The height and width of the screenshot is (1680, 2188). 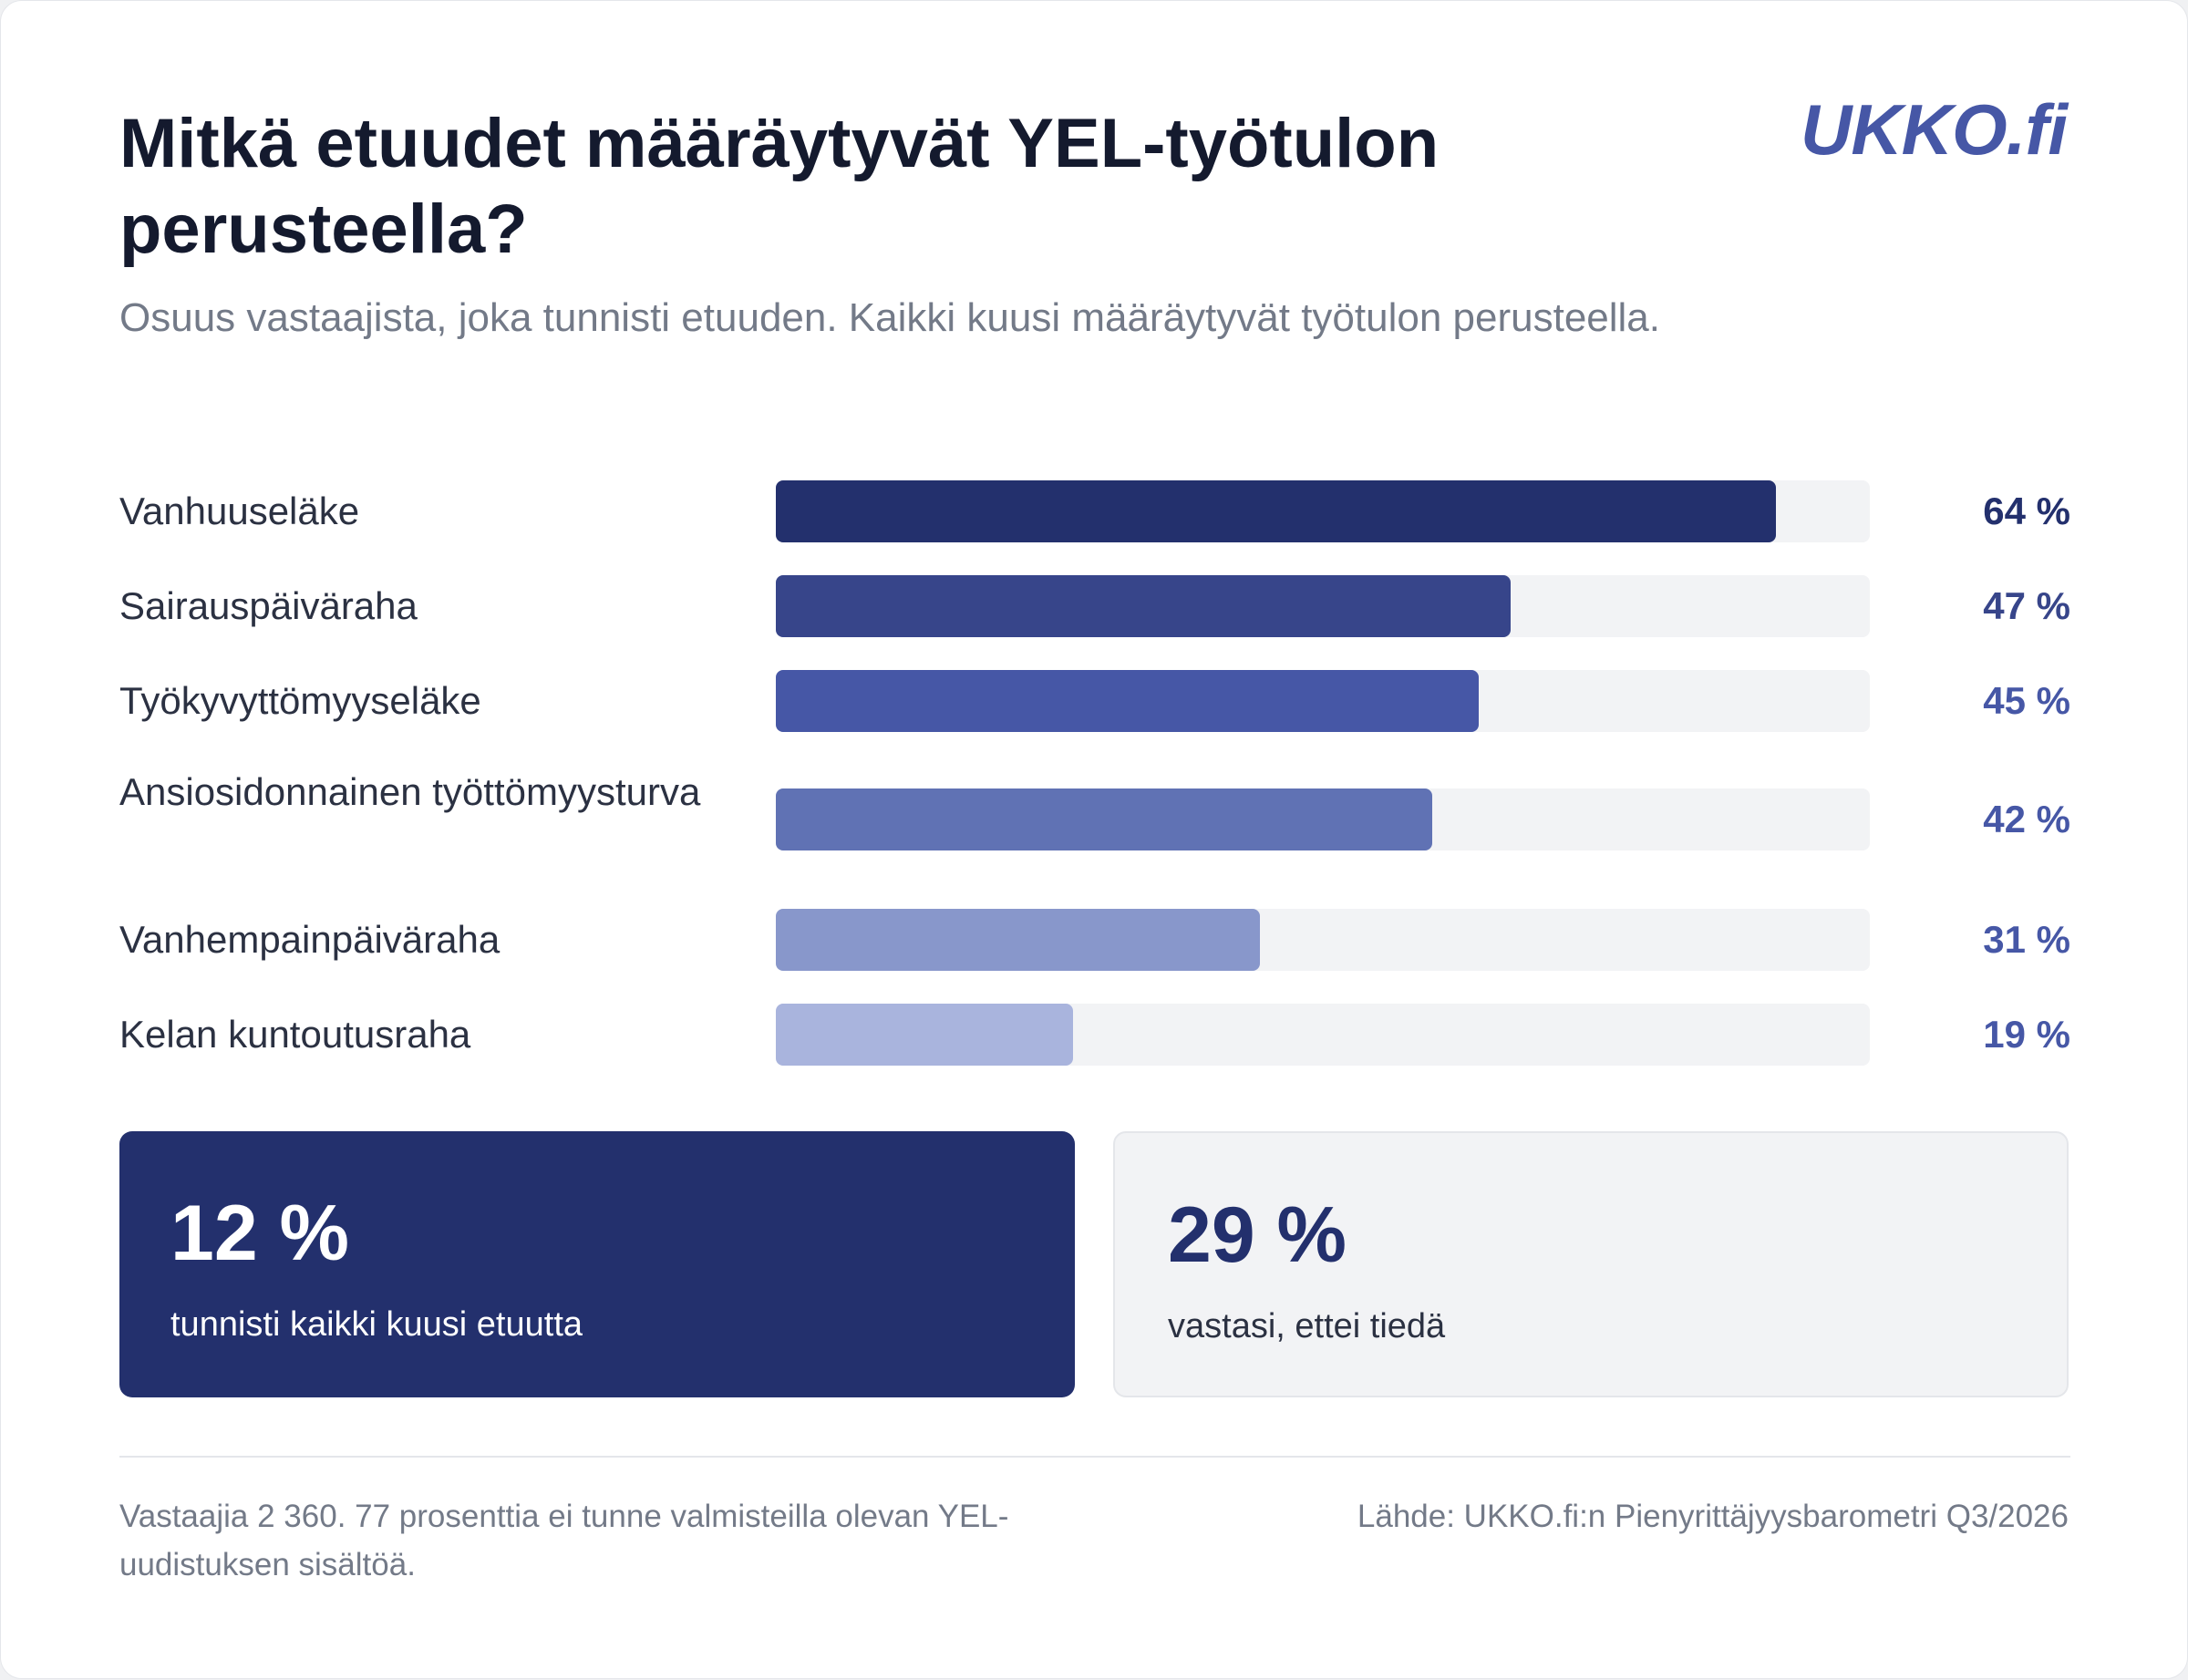 I want to click on stat-card-all-six: 12 % tunnisti kaikki kuusi etuutta, so click(x=597, y=1264).